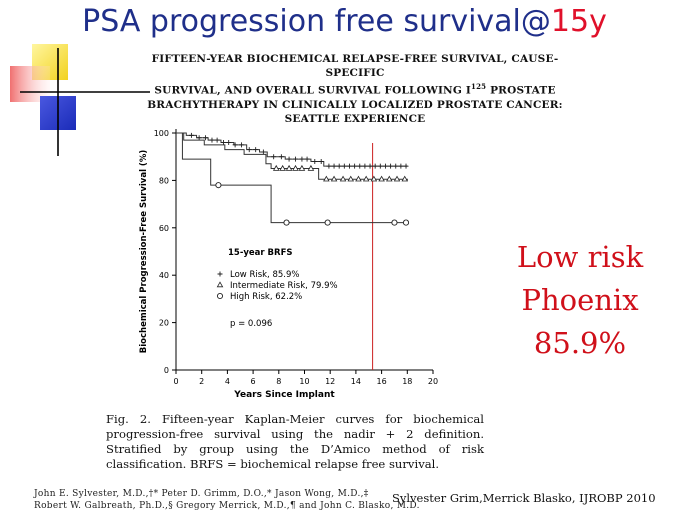 The height and width of the screenshot is (517, 689). What do you see at coordinates (201, 381) in the screenshot?
I see `x-tick-label: 2` at bounding box center [201, 381].